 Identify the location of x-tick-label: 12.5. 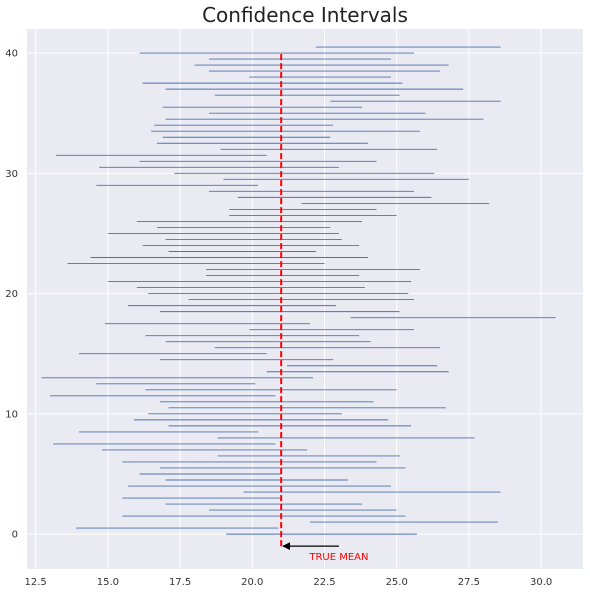
(36, 582).